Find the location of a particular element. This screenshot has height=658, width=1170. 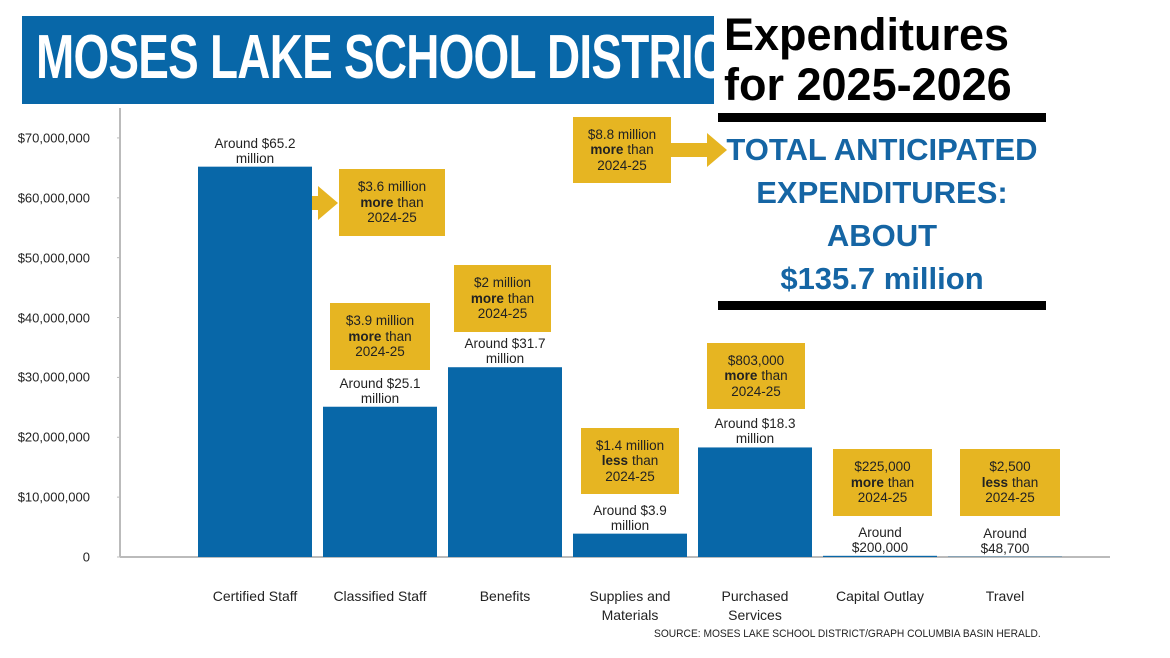

value-label: Around $3.9 million is located at coordinates (630, 517).